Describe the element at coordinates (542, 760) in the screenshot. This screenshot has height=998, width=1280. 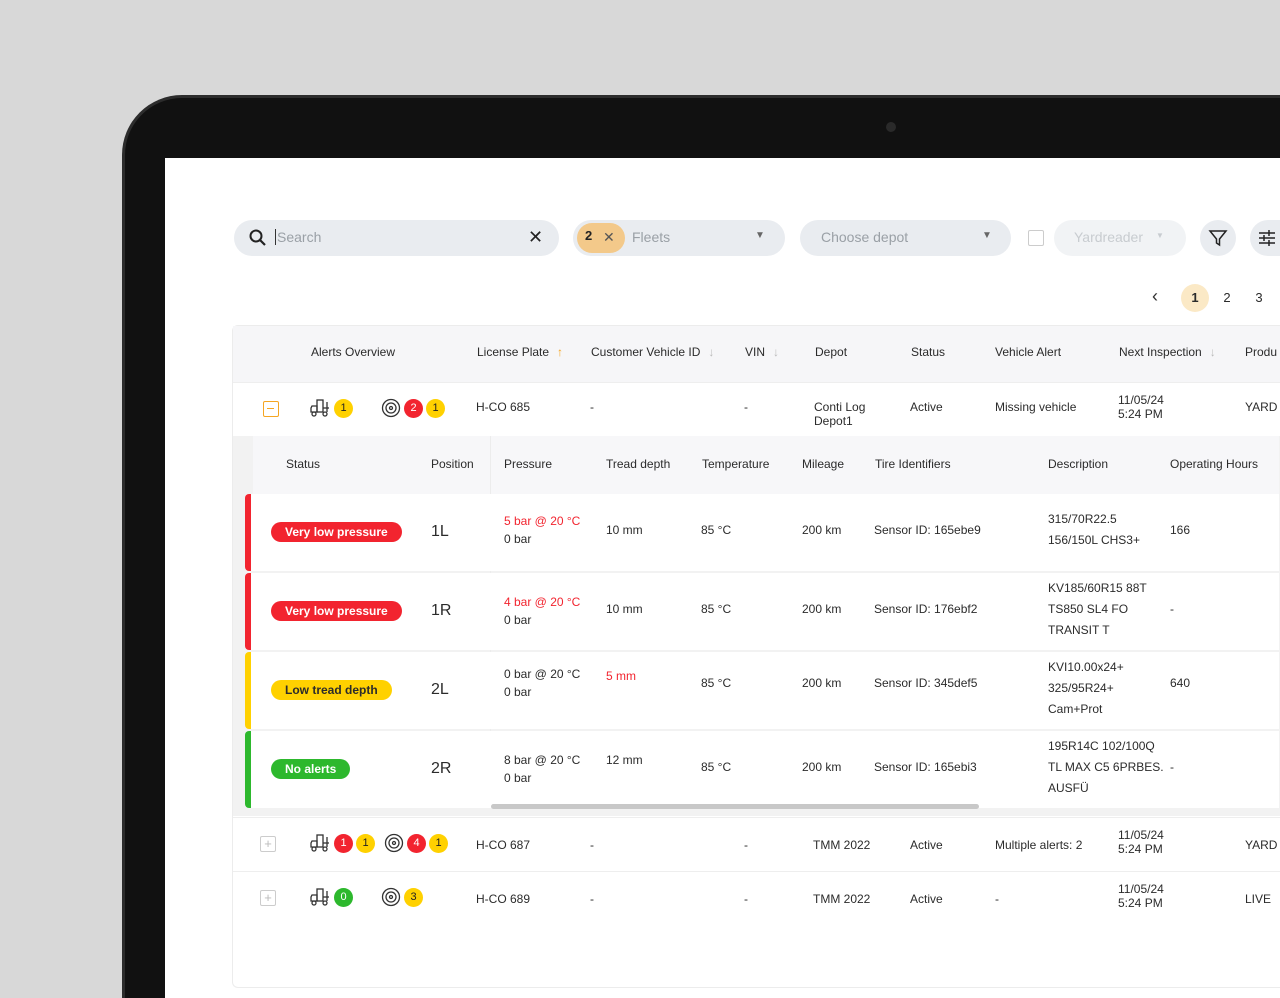
I see `tire-pressure: 8 bar @ 20 °C` at that location.